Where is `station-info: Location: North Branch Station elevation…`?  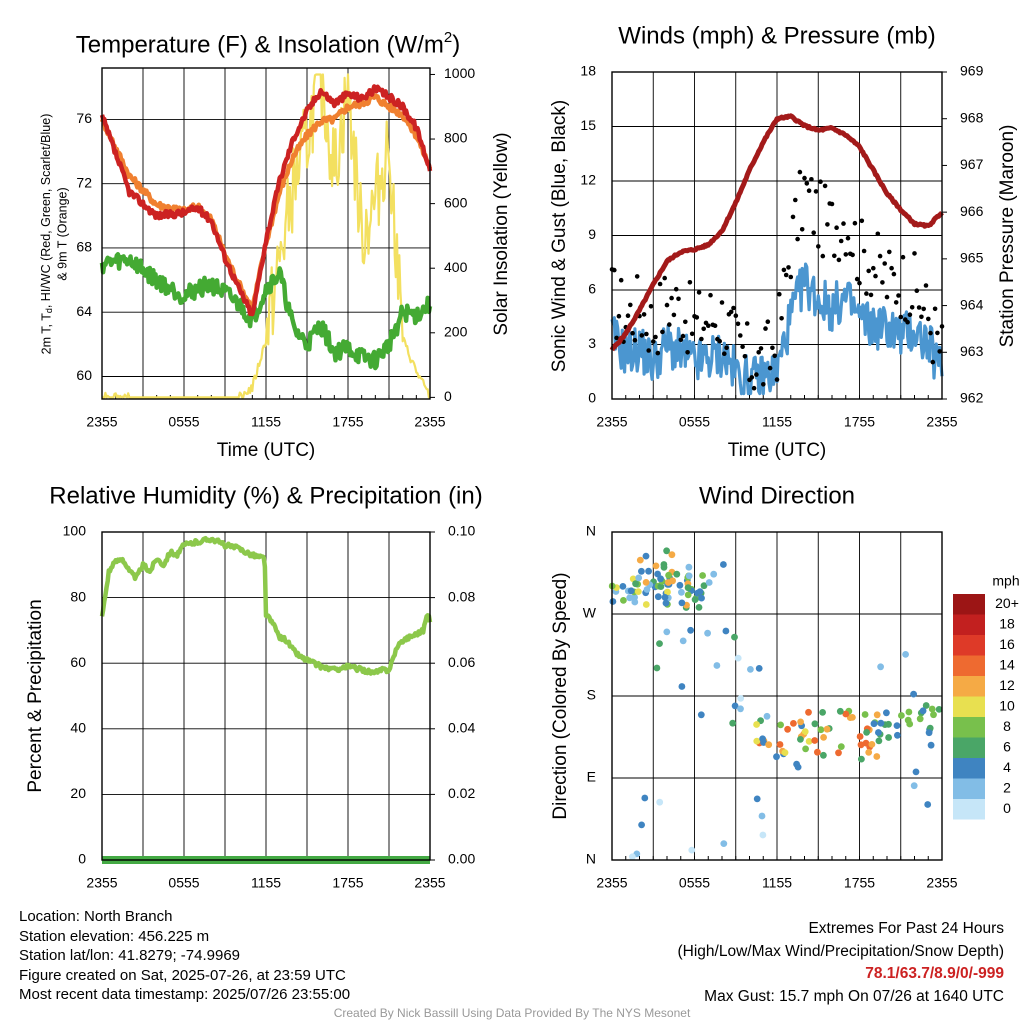
station-info: Location: North Branch Station elevation… is located at coordinates (184, 956).